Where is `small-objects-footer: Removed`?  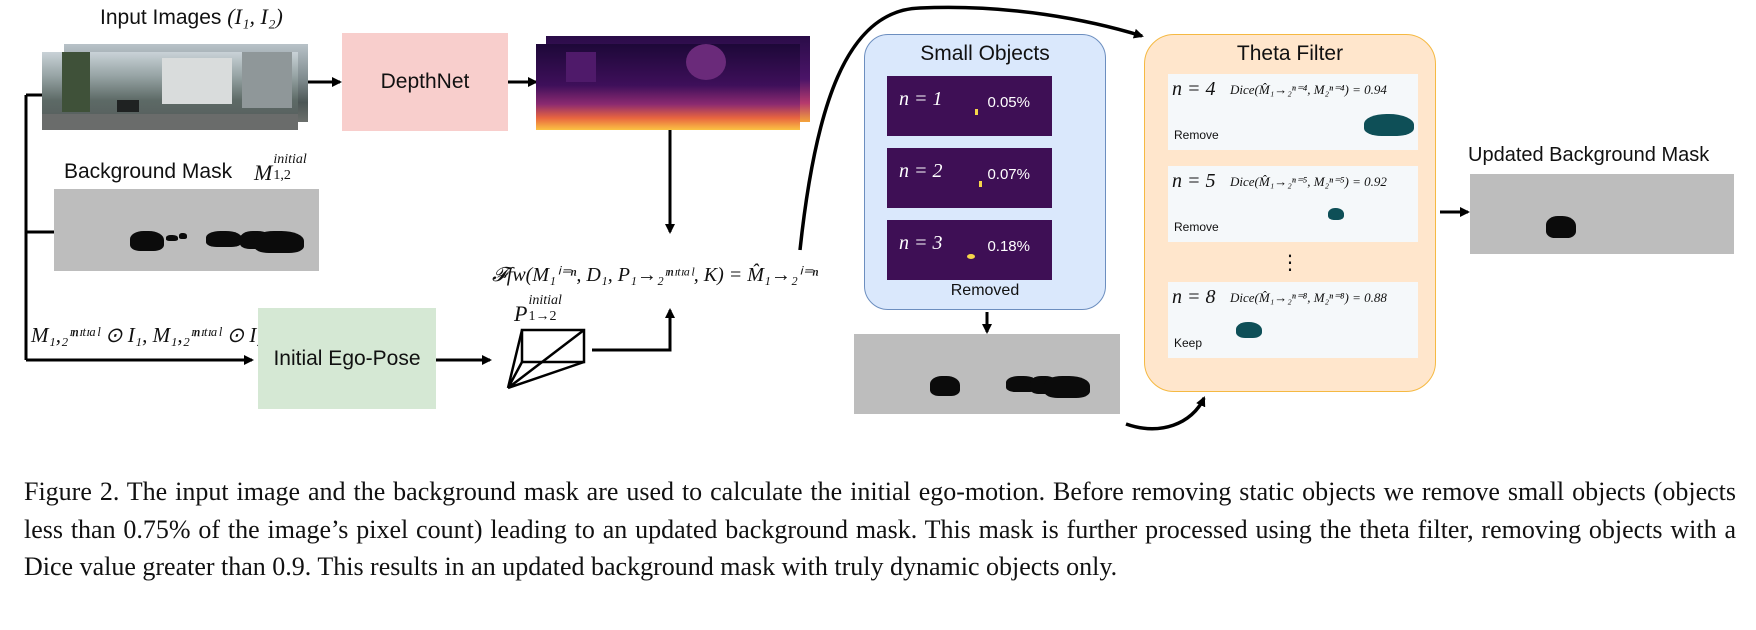 small-objects-footer: Removed is located at coordinates (985, 290).